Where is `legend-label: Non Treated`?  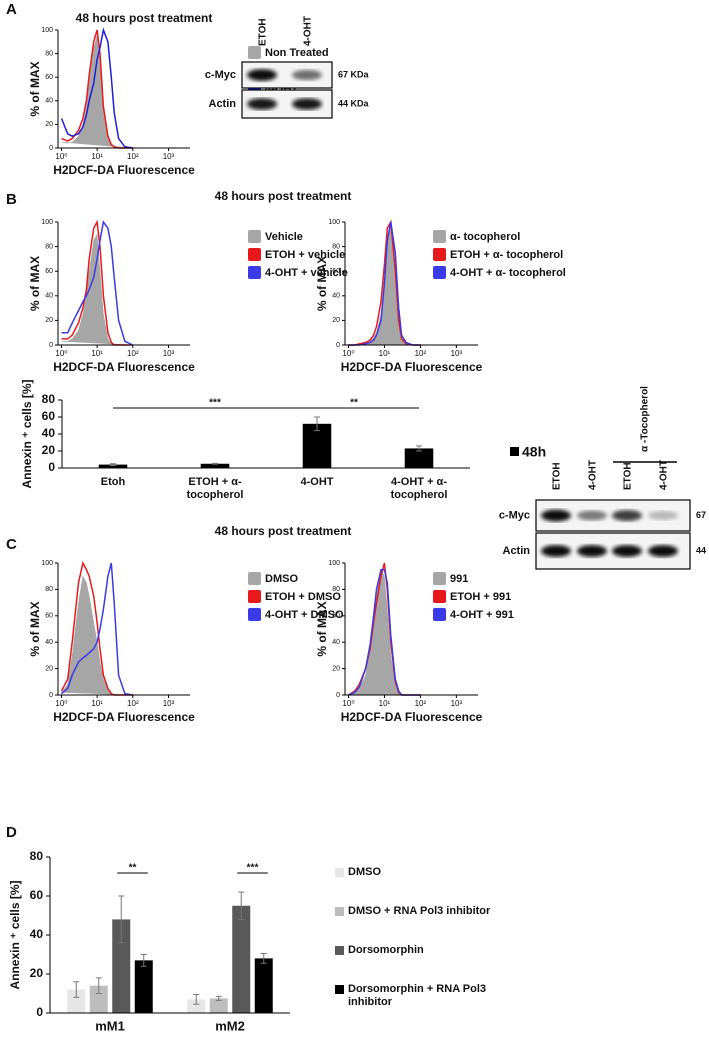
legend-label: Non Treated is located at coordinates (297, 53).